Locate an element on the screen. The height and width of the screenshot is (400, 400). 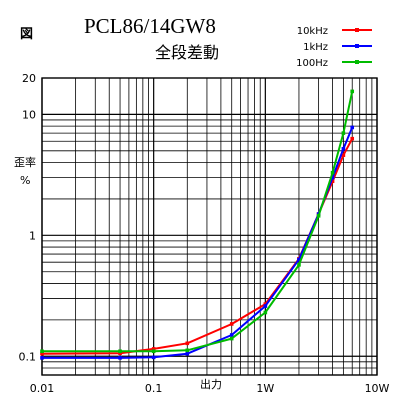
y-tick-label: 10 is located at coordinates (29, 114).